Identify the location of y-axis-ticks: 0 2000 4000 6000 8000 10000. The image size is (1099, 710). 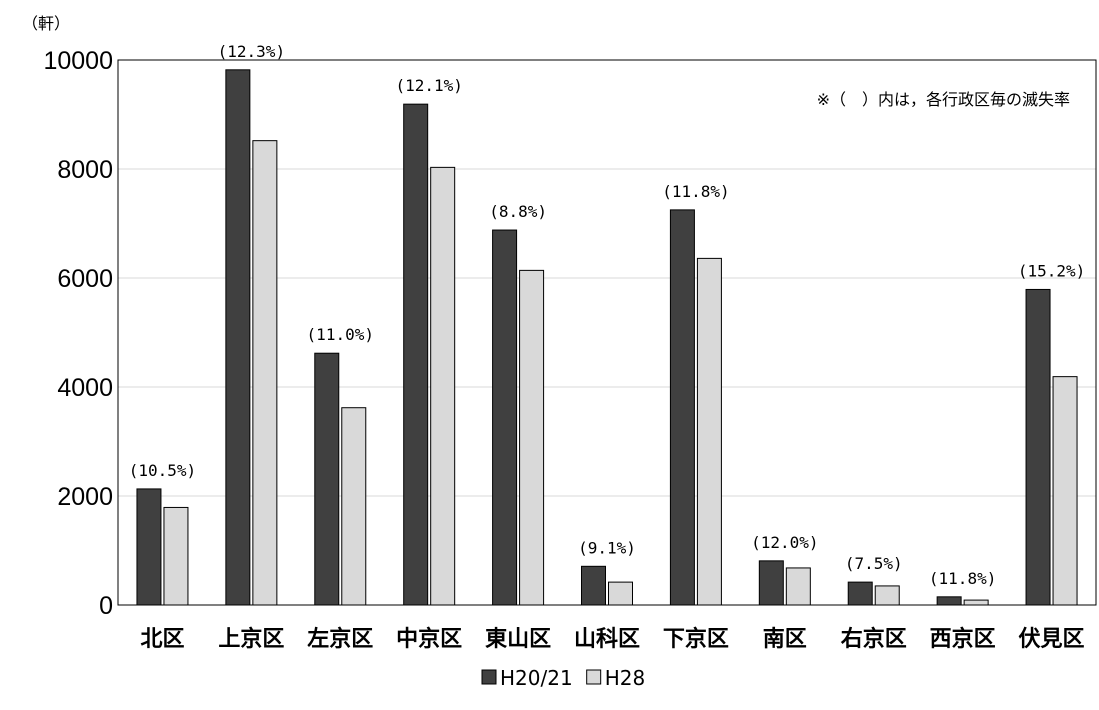
(78, 333).